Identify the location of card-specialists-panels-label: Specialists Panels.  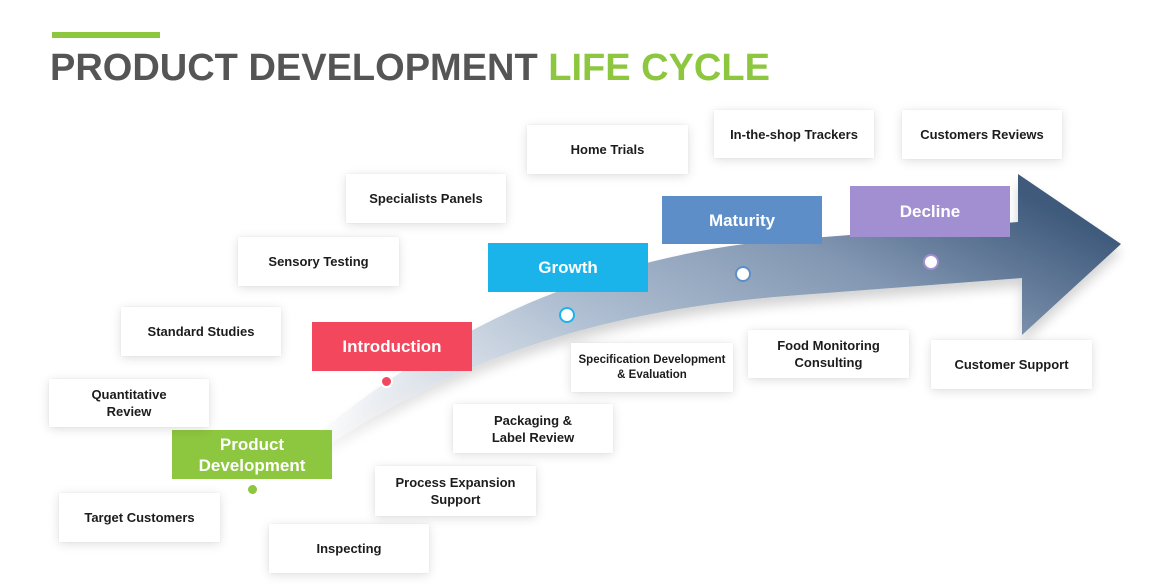
(426, 198).